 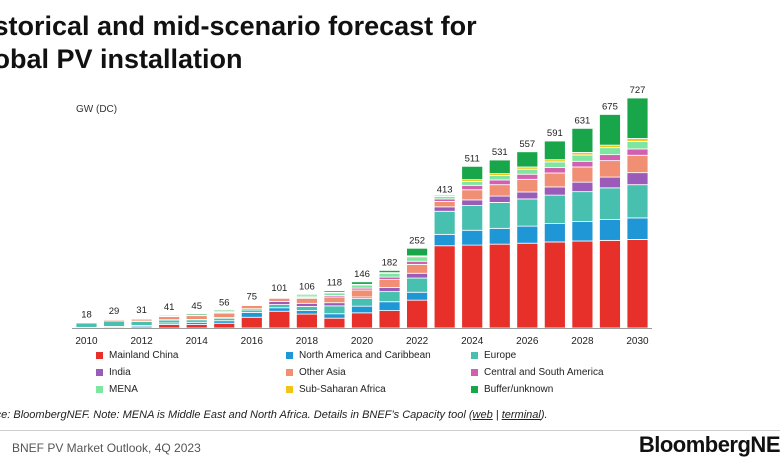 What do you see at coordinates (521, 415) in the screenshot?
I see `terminal-link: terminal` at bounding box center [521, 415].